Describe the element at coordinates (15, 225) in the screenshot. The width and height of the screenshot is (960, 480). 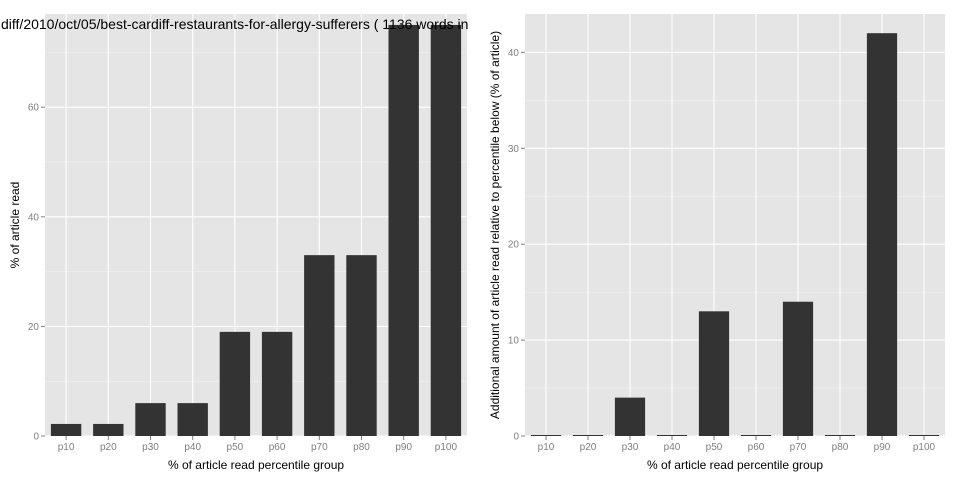
I see `y-axis-title: % of article read` at that location.